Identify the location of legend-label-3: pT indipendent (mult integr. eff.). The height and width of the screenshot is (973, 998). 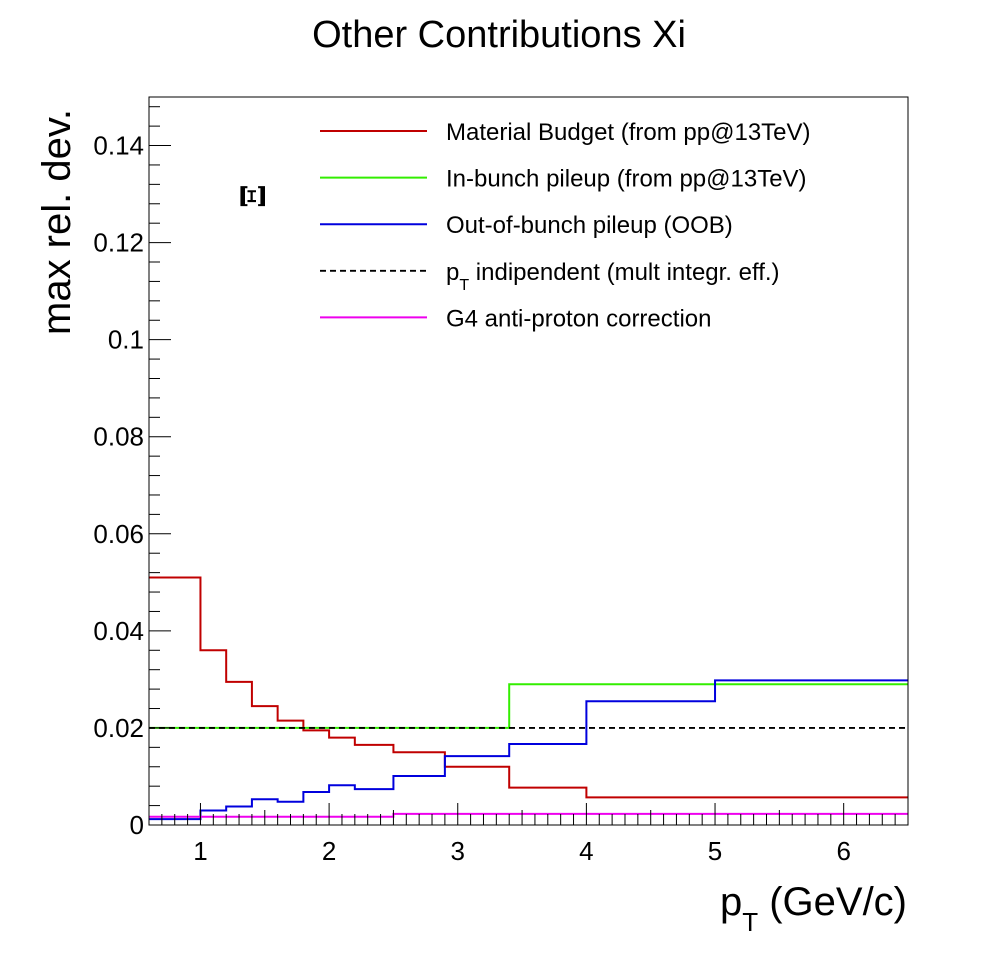
(613, 276).